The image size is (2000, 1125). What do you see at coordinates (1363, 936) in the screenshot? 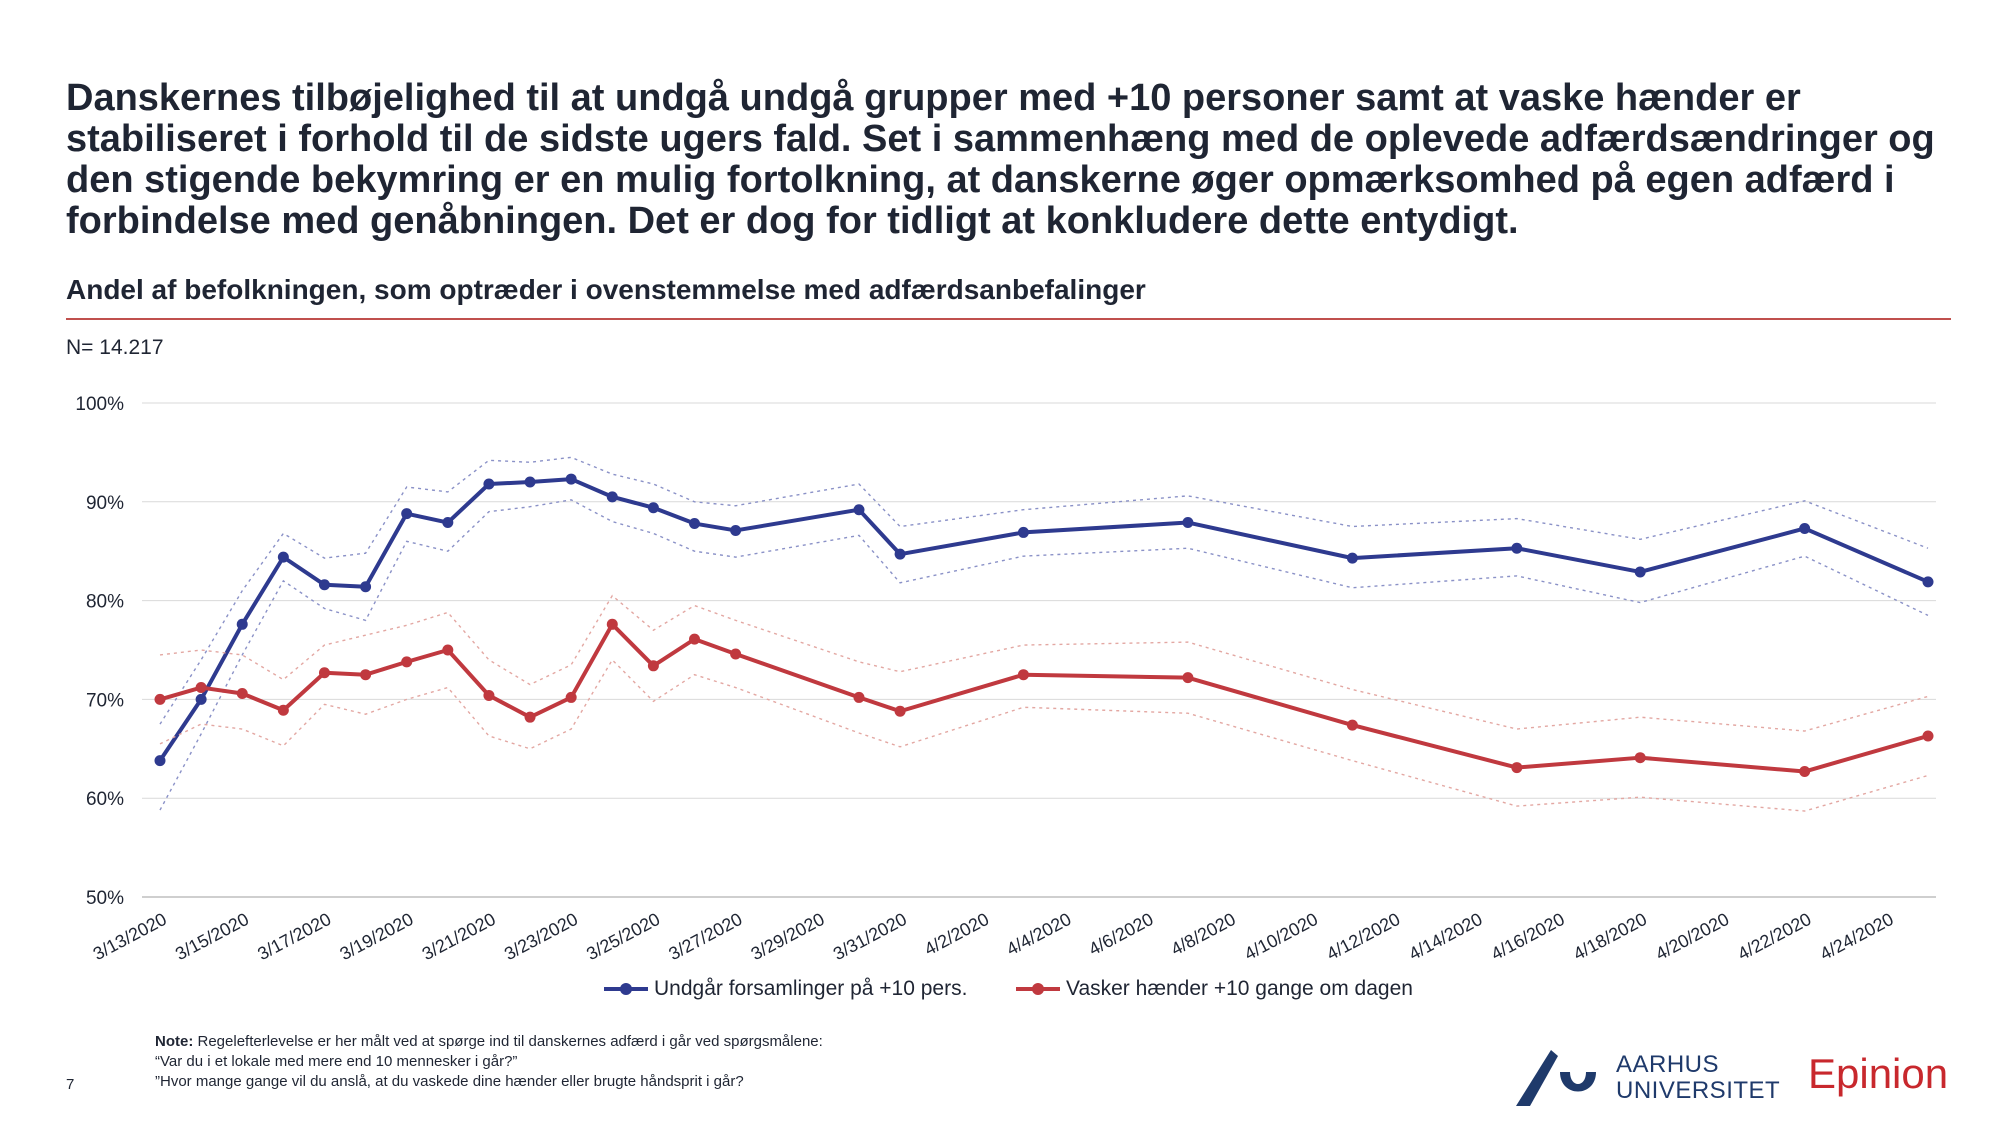
I see `x-tick-label: 4/12/2020` at bounding box center [1363, 936].